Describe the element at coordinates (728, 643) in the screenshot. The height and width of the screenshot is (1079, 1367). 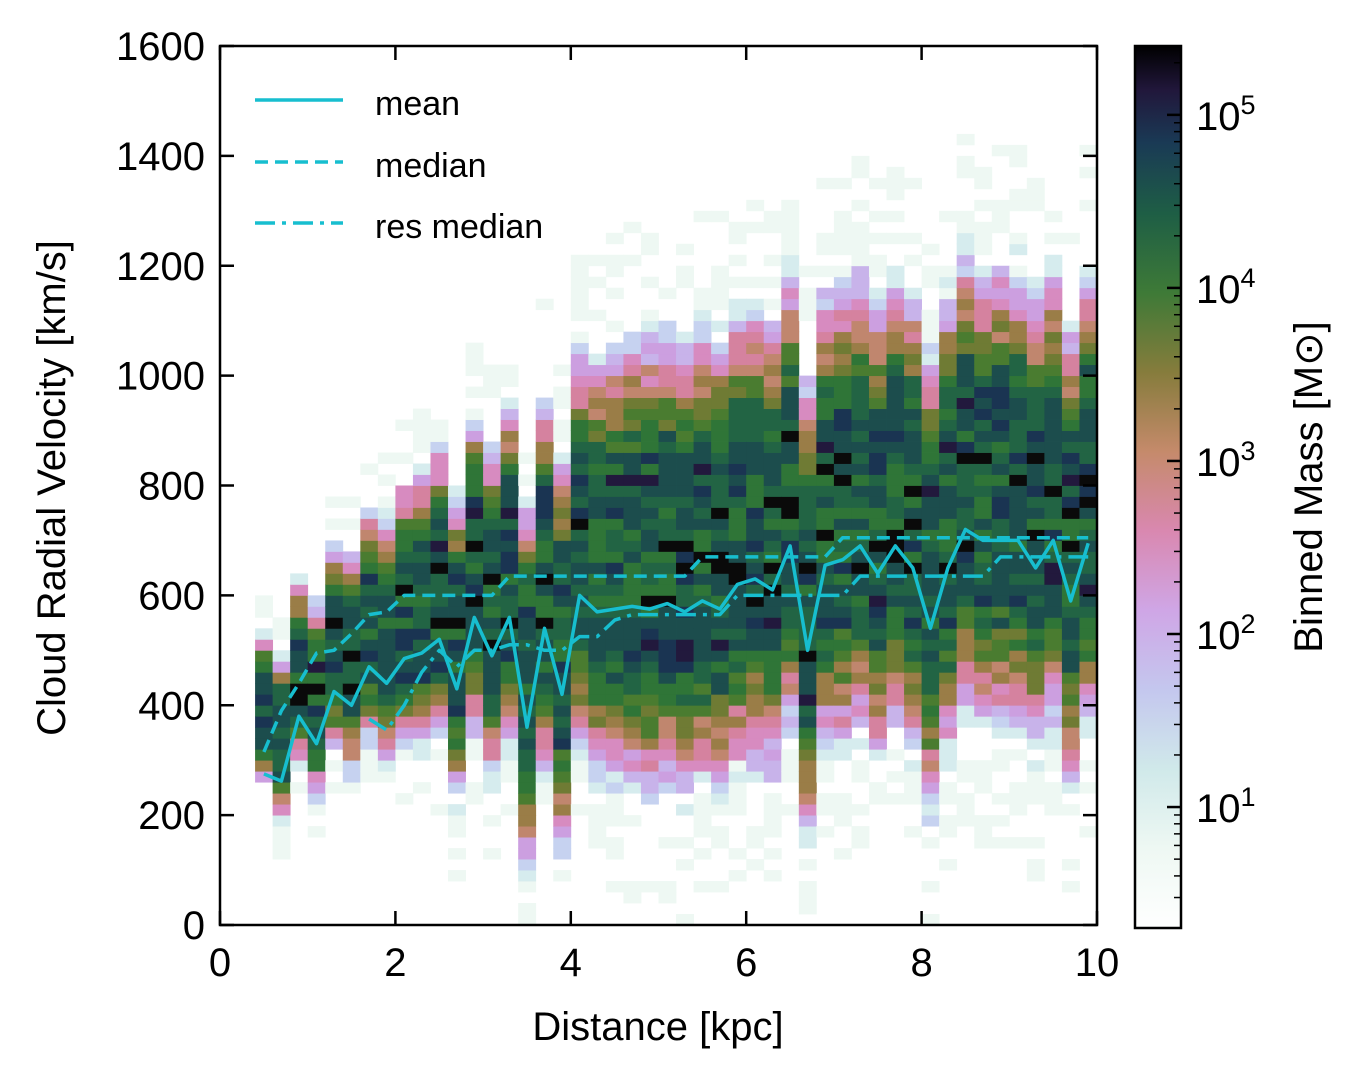
I see `series-line-res-median` at that location.